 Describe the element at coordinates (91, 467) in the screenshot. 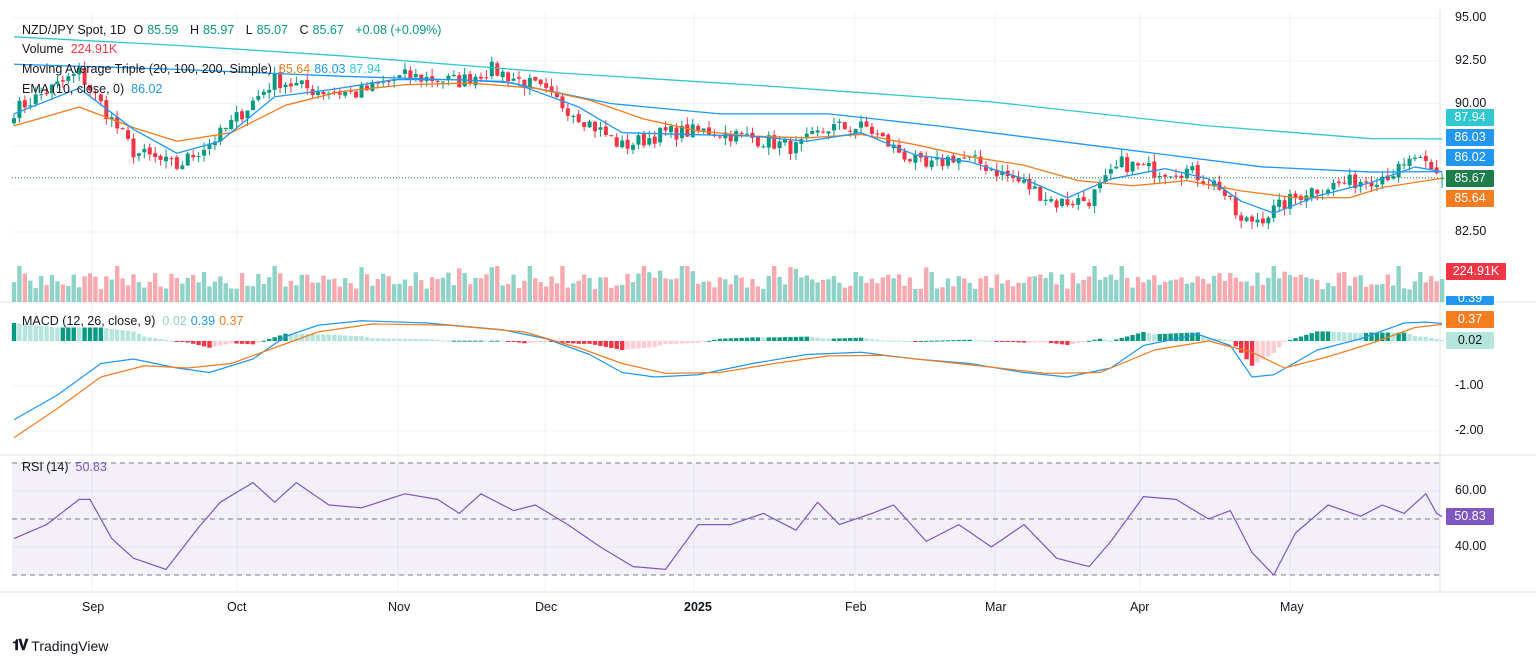

I see `rsi-legend-value: 50.83` at that location.